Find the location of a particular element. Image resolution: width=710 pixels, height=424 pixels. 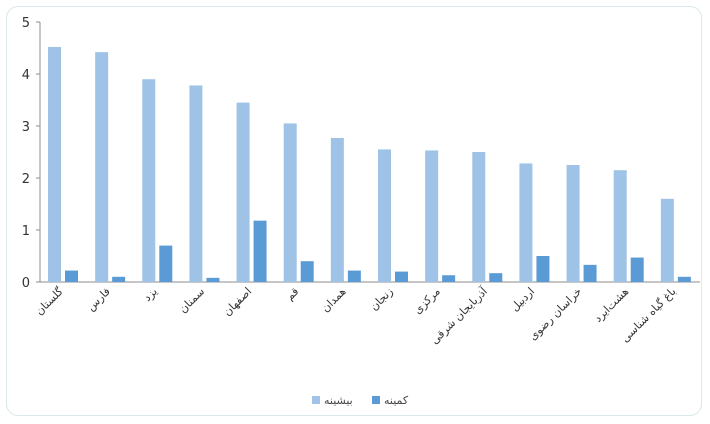

y-tick-label: 1 is located at coordinates (26, 231).